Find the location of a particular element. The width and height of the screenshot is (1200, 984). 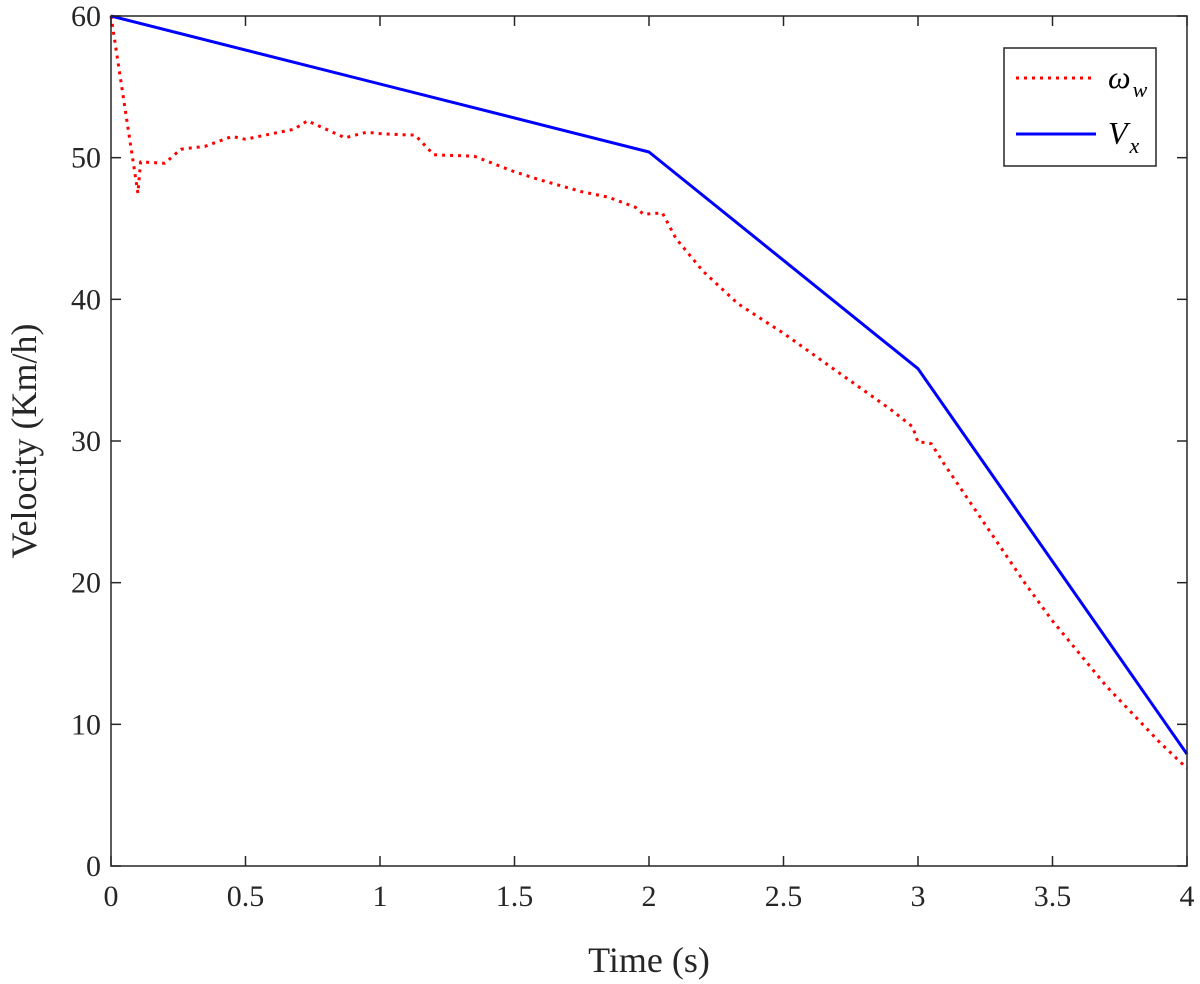

y-tick-label: 60 is located at coordinates (86, 16).